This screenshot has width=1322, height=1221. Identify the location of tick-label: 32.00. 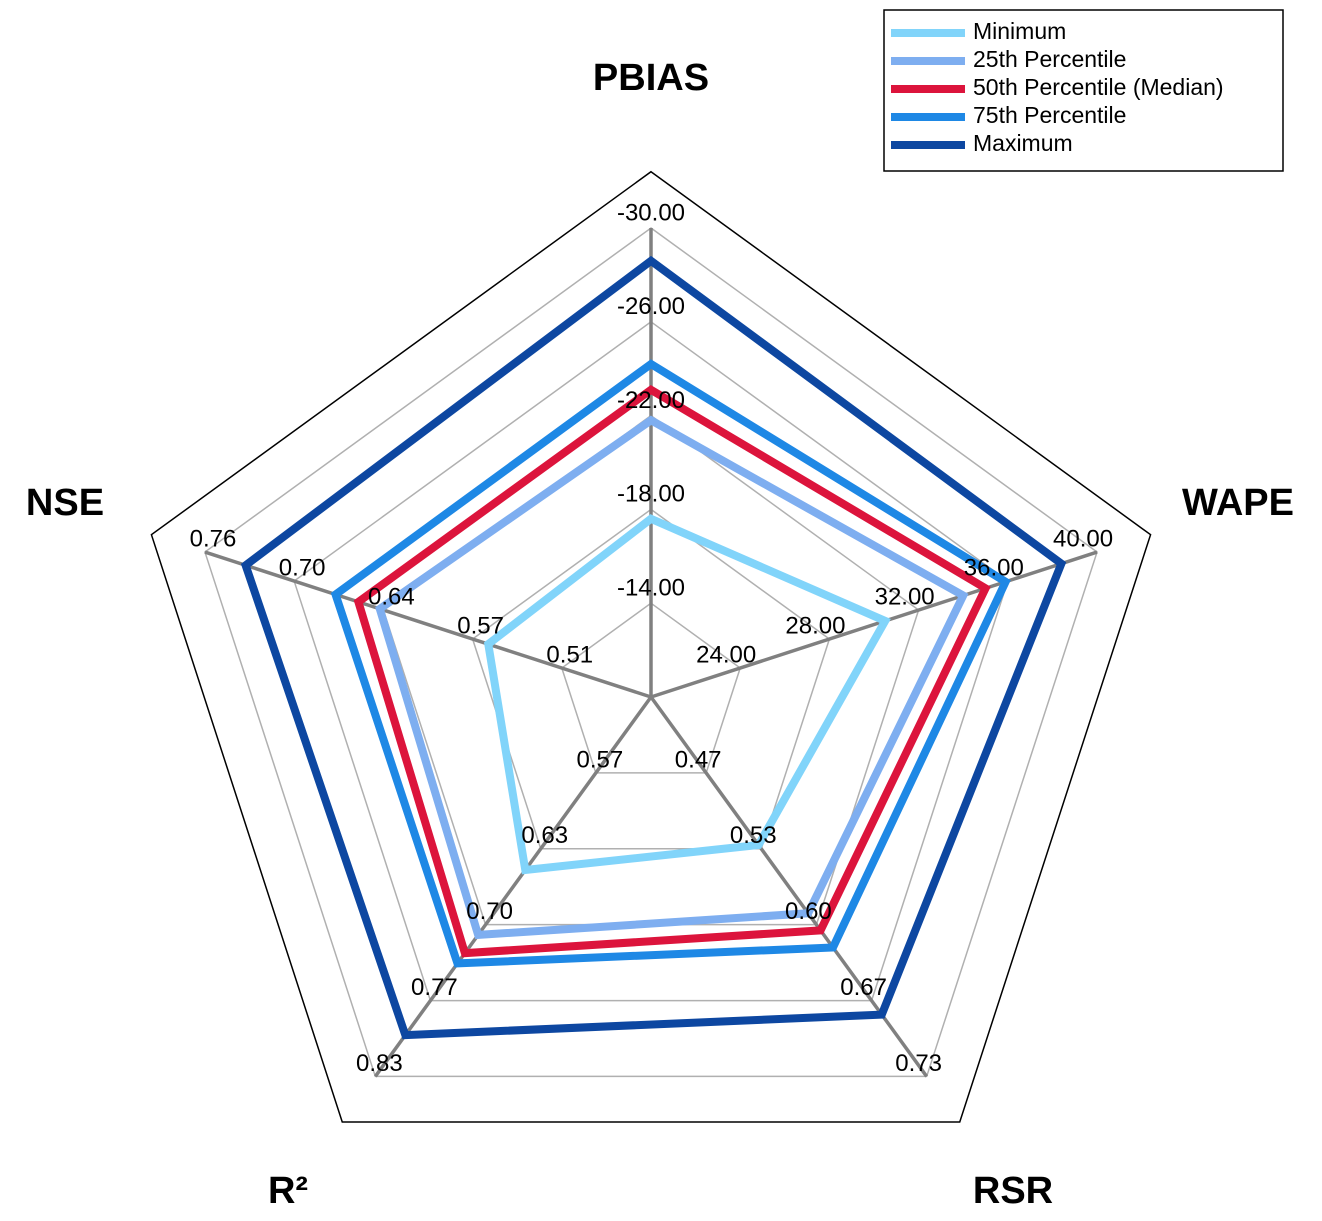
(905, 596).